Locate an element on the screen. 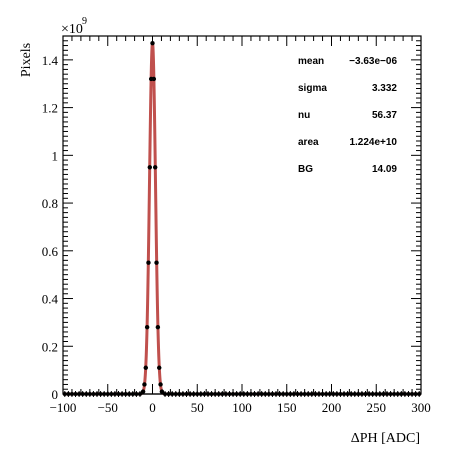 The width and height of the screenshot is (457, 457). y-tick-label: 0 is located at coordinates (55, 394).